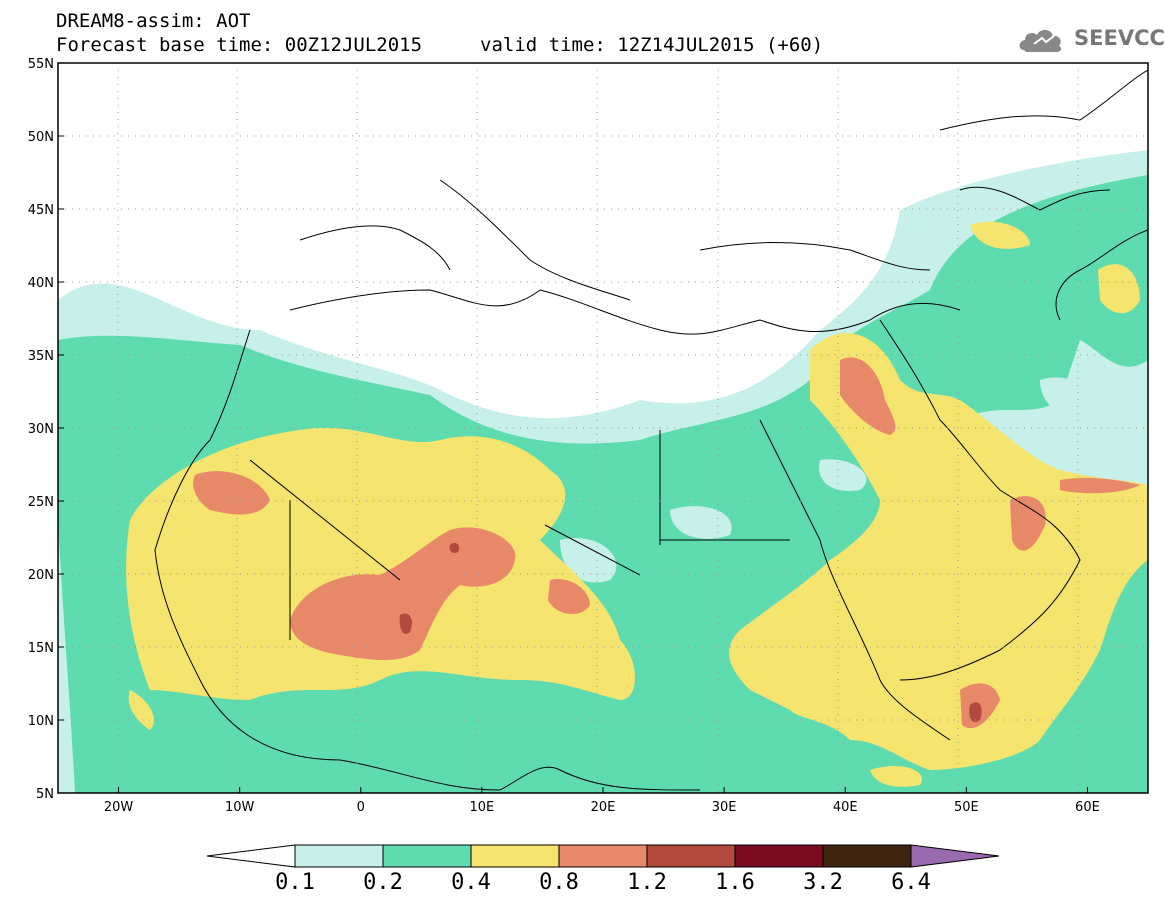 The width and height of the screenshot is (1165, 905). I want to click on latitude-tick-label: 45N, so click(41, 210).